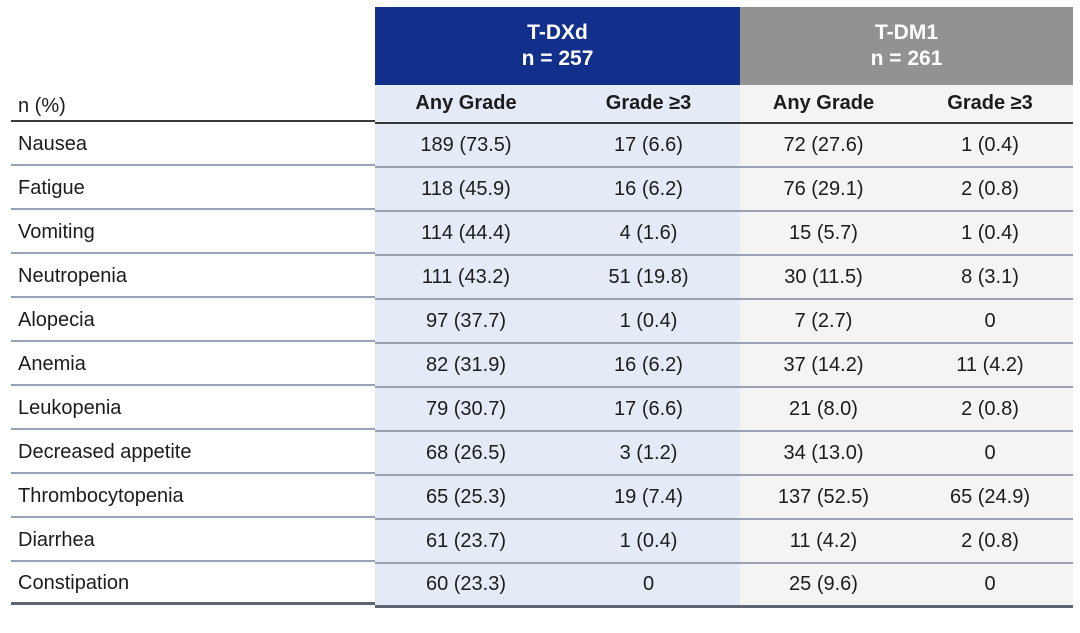 This screenshot has width=1080, height=633. Describe the element at coordinates (466, 586) in the screenshot. I see `cell-value: 60 (23.3)` at that location.